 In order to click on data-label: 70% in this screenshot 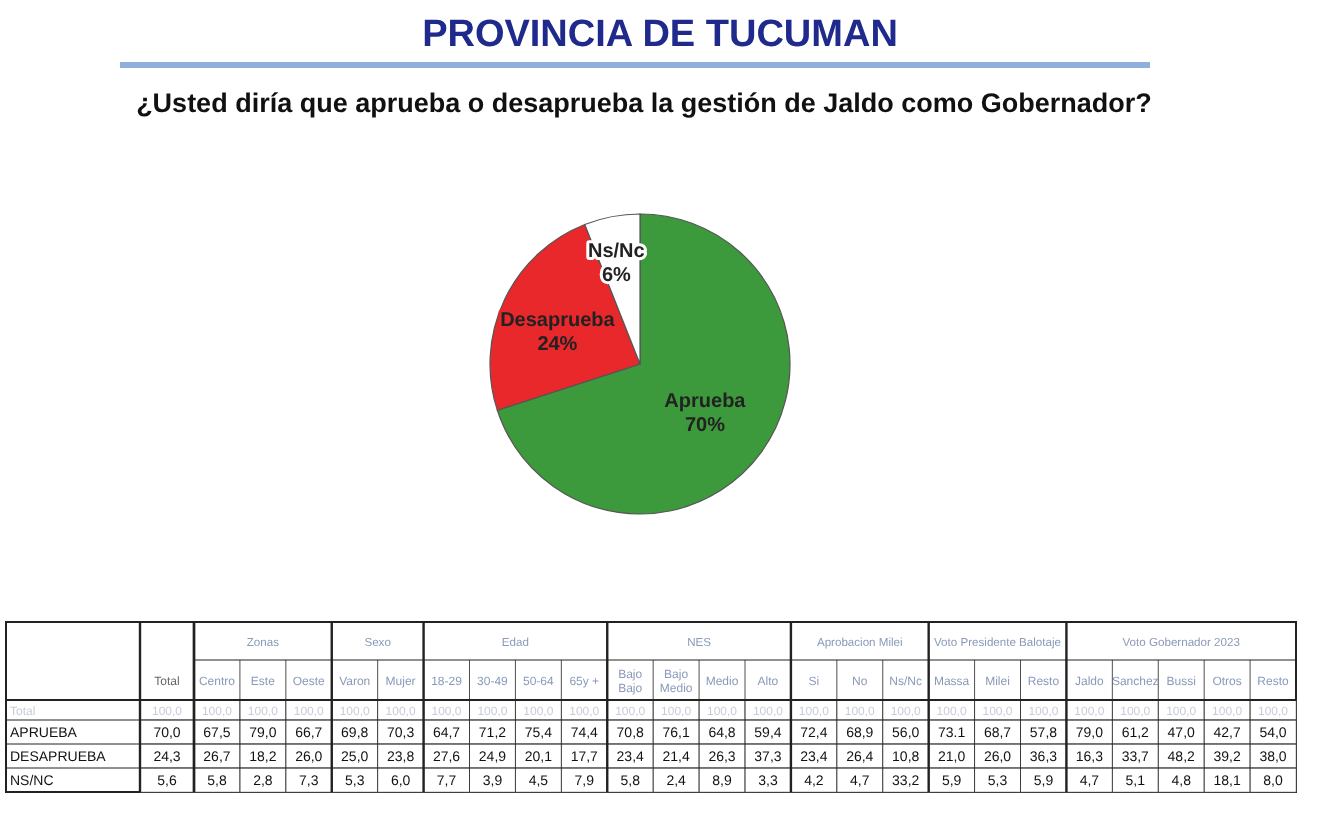, I will do `click(705, 426)`.